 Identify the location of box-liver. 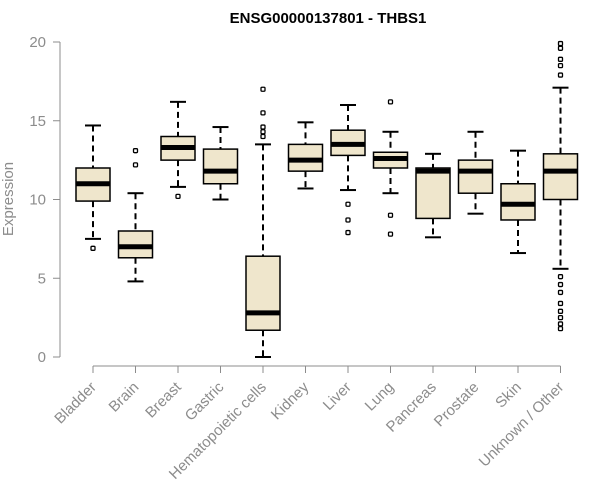
(348, 170).